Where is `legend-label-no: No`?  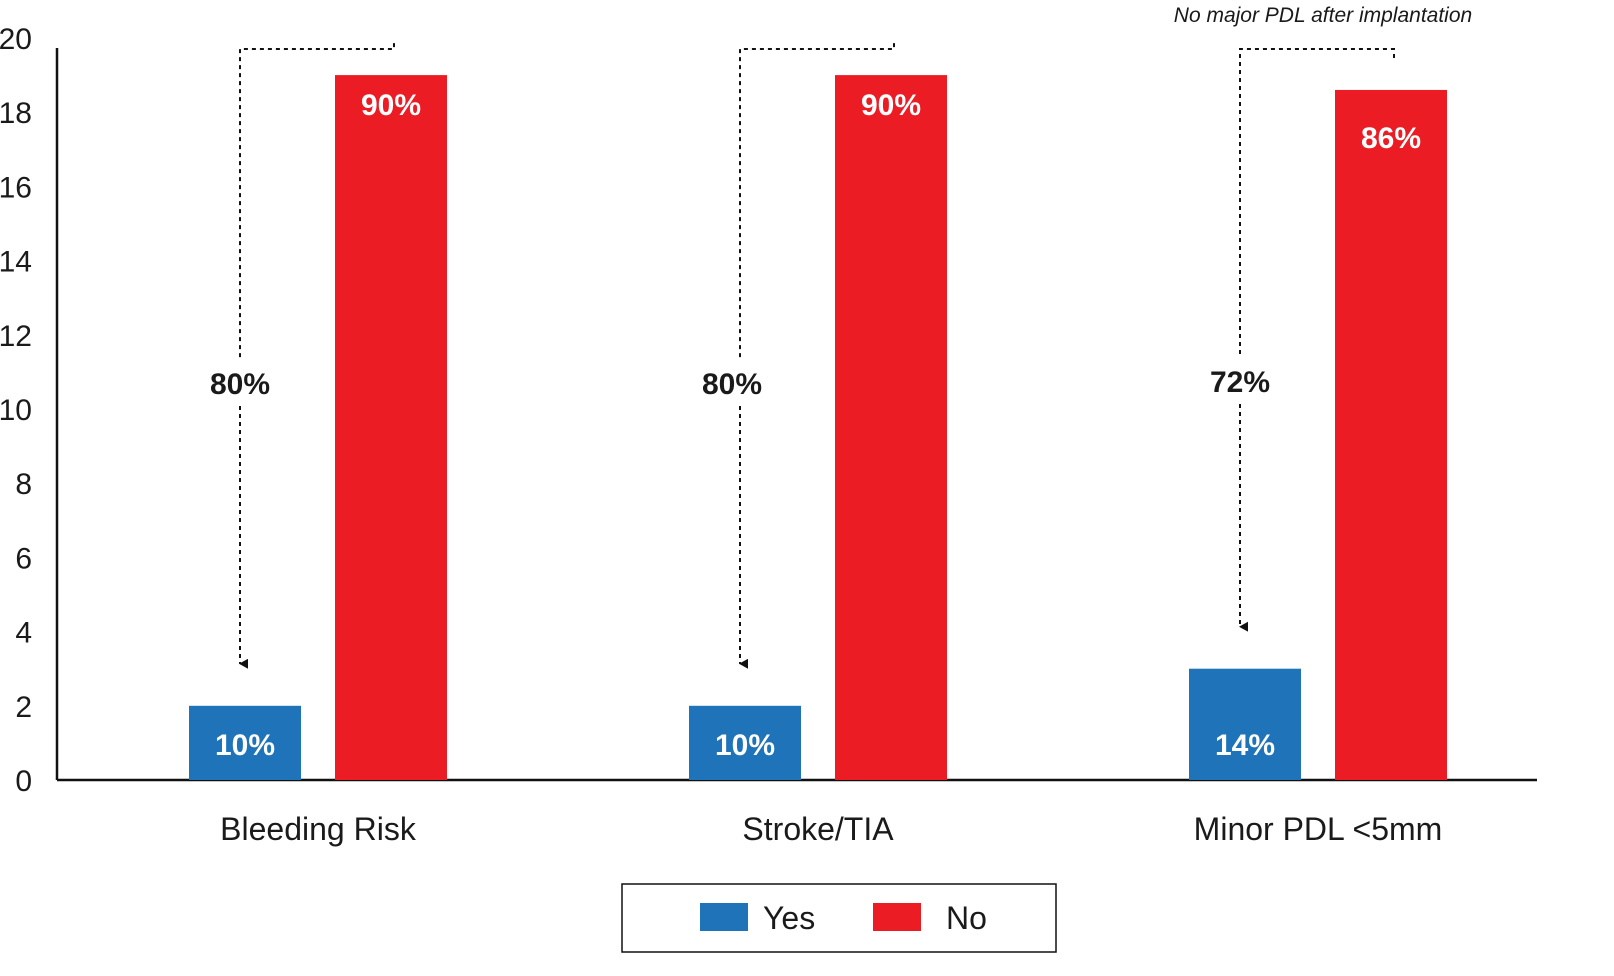
legend-label-no: No is located at coordinates (966, 918).